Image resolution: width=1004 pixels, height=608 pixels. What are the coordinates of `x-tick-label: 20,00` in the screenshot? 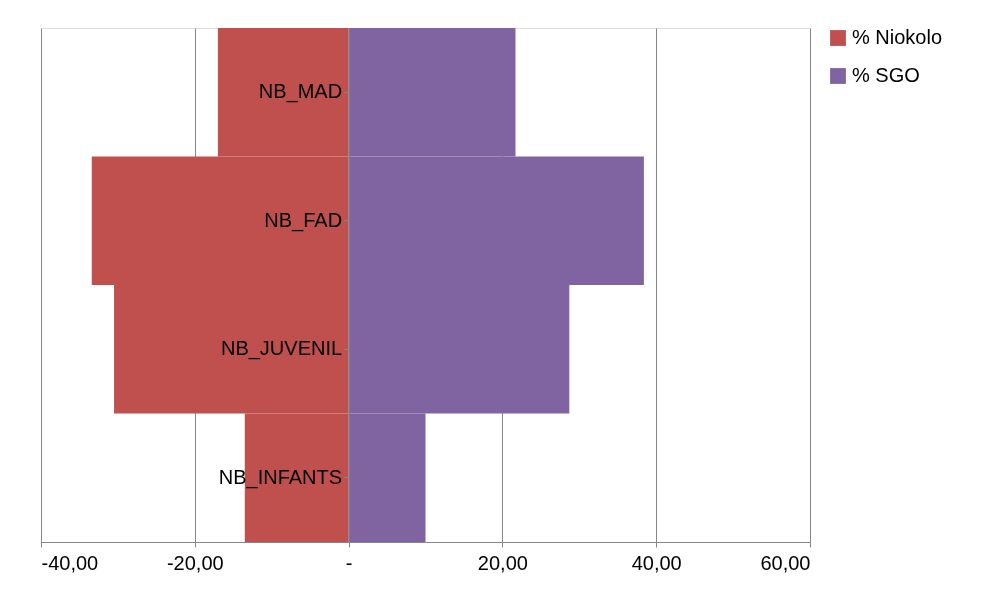 It's located at (502, 562).